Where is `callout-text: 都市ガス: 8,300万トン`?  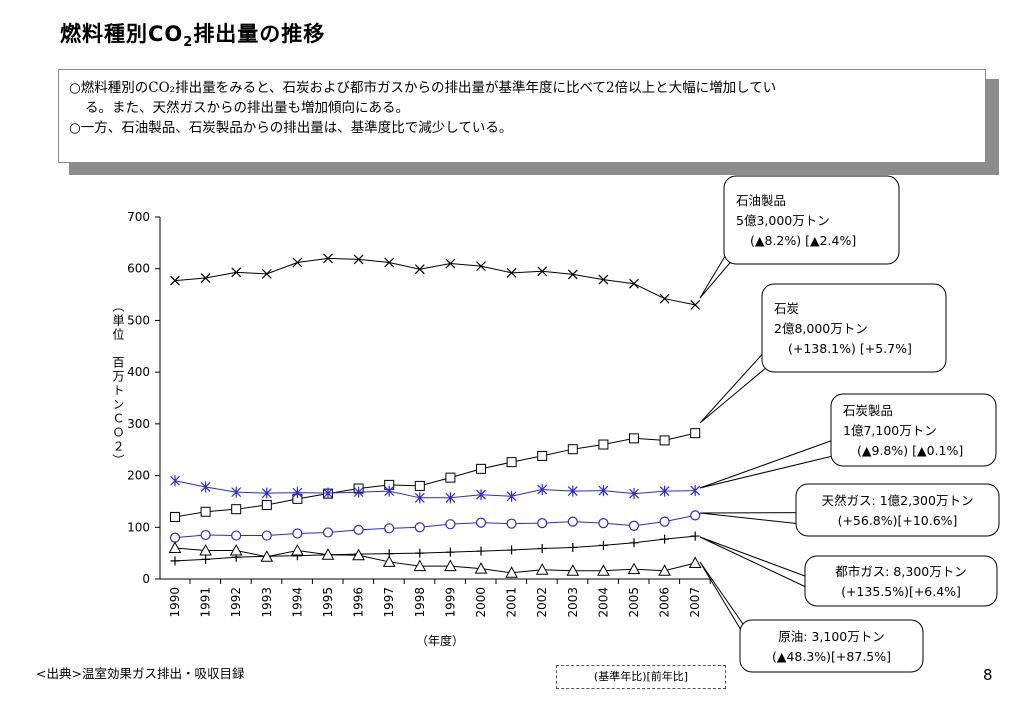 callout-text: 都市ガス: 8,300万トン is located at coordinates (900, 571).